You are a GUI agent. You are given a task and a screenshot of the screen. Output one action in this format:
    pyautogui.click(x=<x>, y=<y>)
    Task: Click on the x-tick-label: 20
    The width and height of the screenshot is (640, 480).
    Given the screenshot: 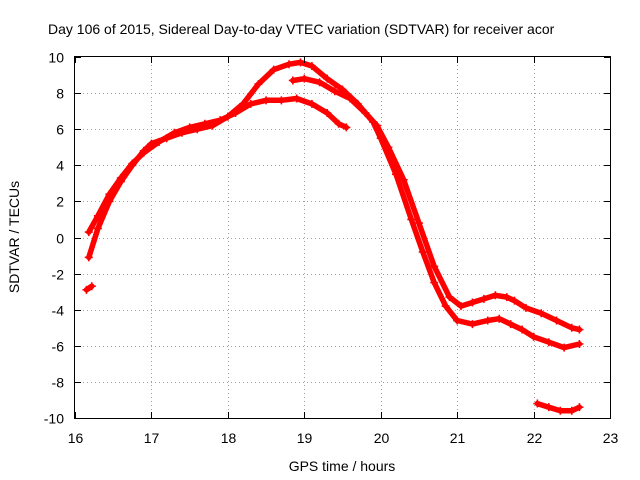 What is the action you would take?
    pyautogui.click(x=382, y=438)
    